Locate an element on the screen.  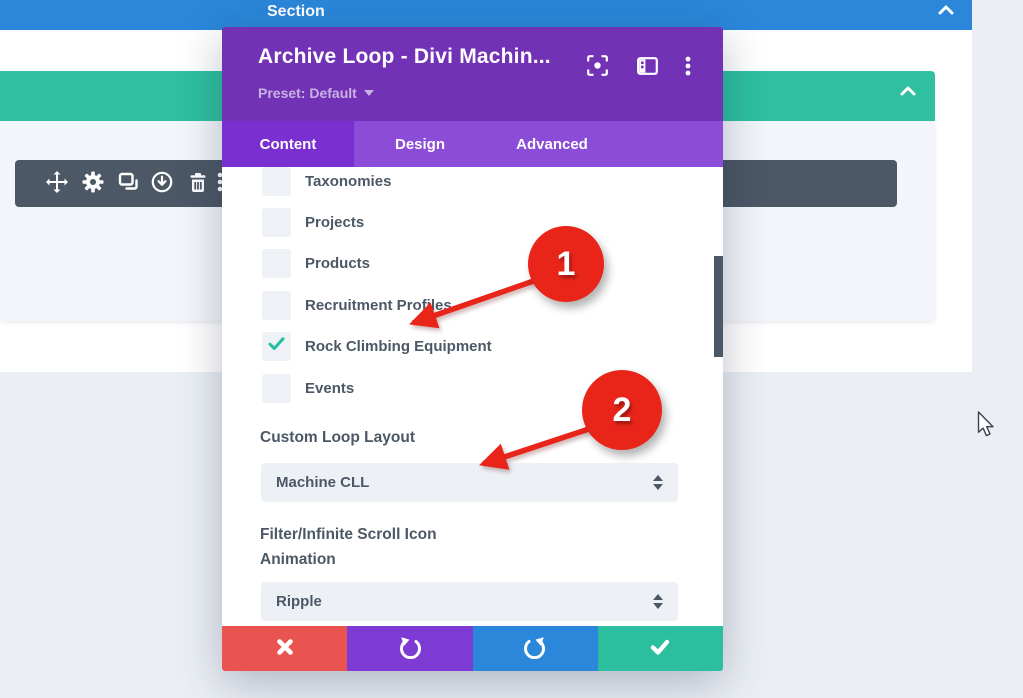
module-settings-button is located at coordinates (93, 183).